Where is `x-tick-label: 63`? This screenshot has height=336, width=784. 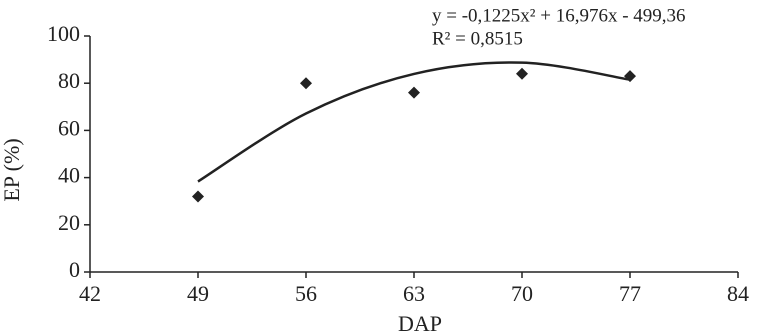 x-tick-label: 63 is located at coordinates (414, 293).